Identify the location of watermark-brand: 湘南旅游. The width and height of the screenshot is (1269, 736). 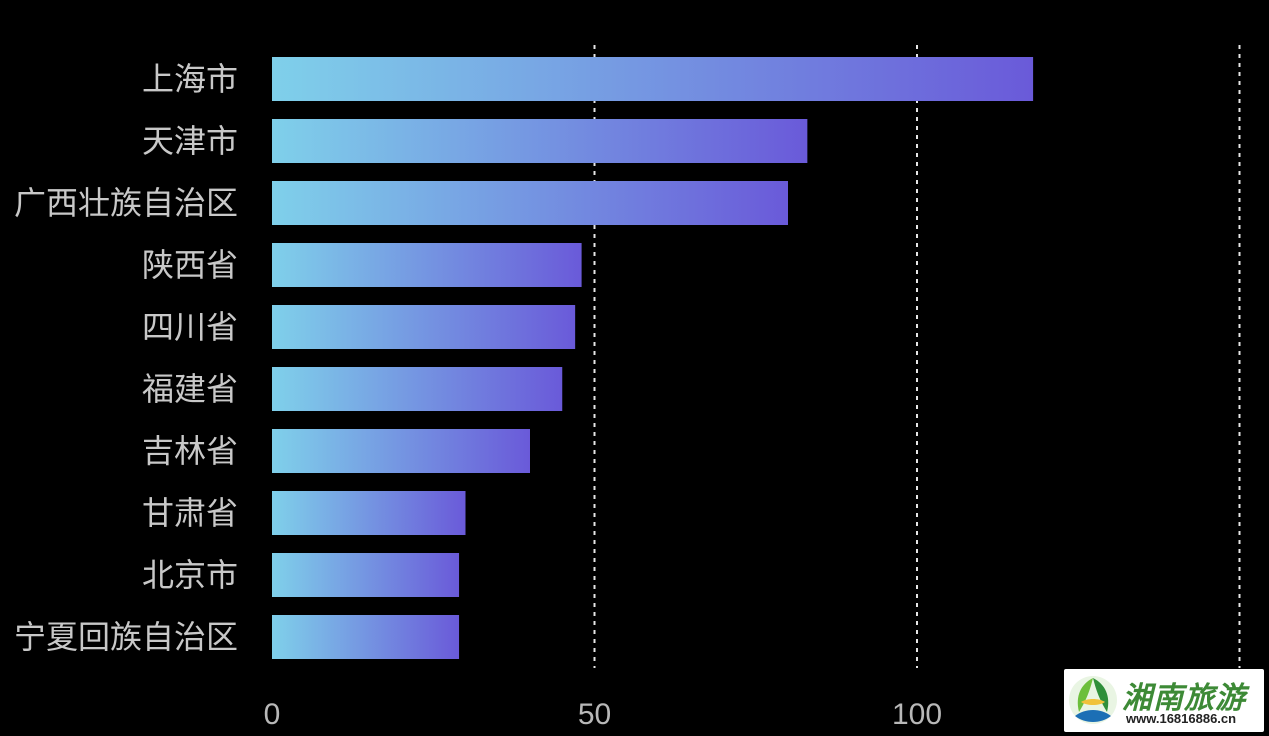
(1184, 698).